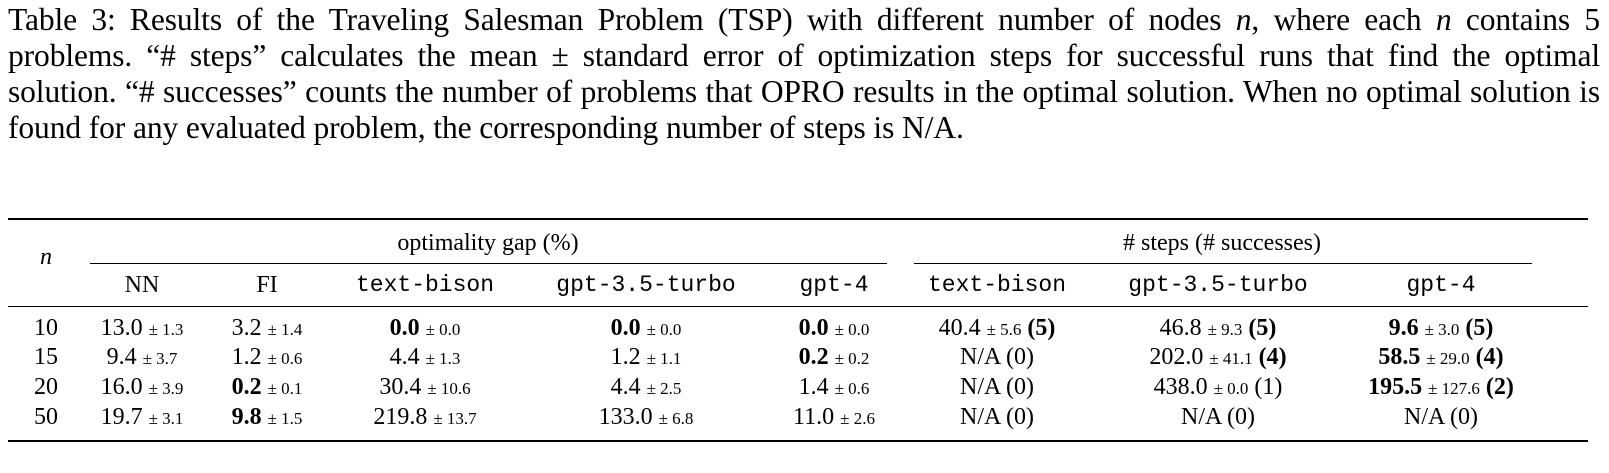  What do you see at coordinates (400, 417) in the screenshot?
I see `cell-value: 219.8` at bounding box center [400, 417].